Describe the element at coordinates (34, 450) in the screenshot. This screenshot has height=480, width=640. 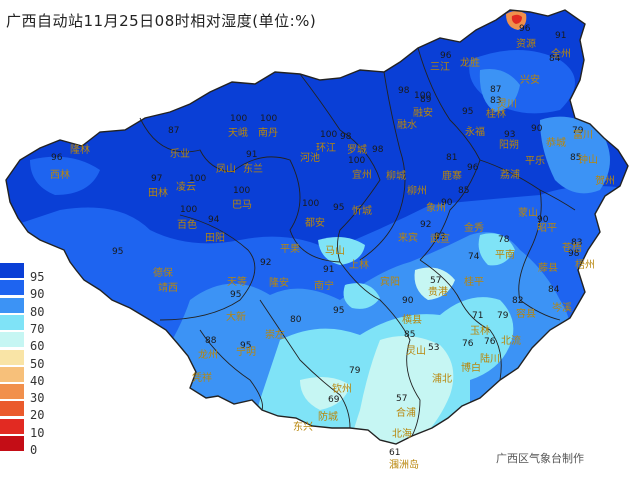
I see `legend-label-0: 0` at that location.